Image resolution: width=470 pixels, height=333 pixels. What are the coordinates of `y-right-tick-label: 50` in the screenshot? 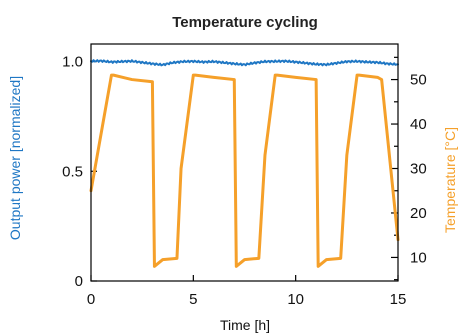 It's located at (418, 80).